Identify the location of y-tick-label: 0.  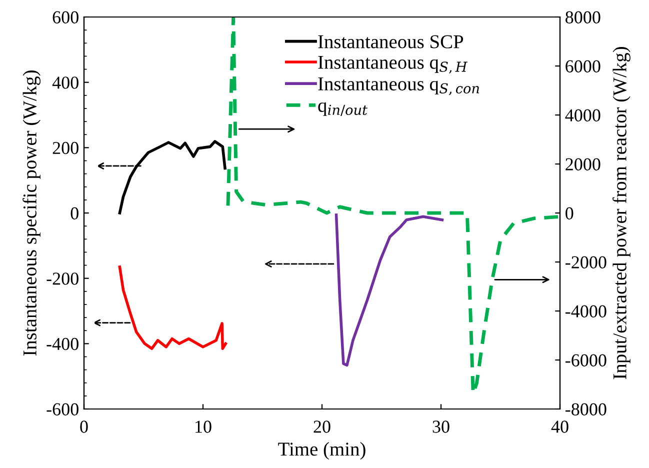
(74, 213).